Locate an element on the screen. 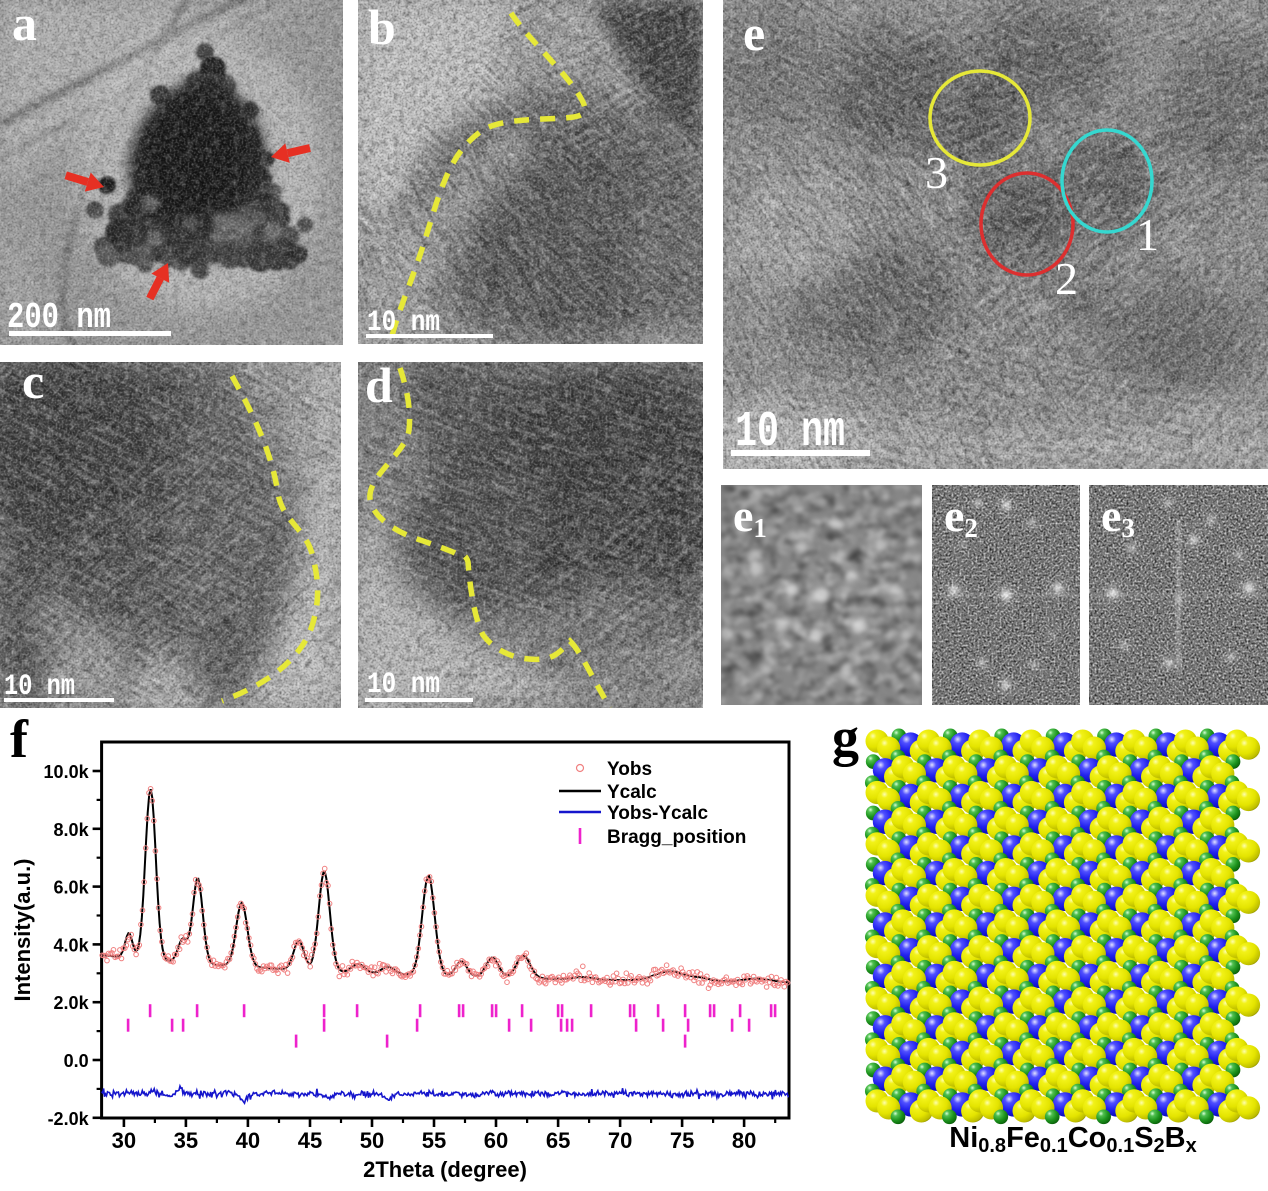 The height and width of the screenshot is (1191, 1268). svg-text: Ni0.8Fe0.1Co0.1S2Bx is located at coordinates (1073, 1139).